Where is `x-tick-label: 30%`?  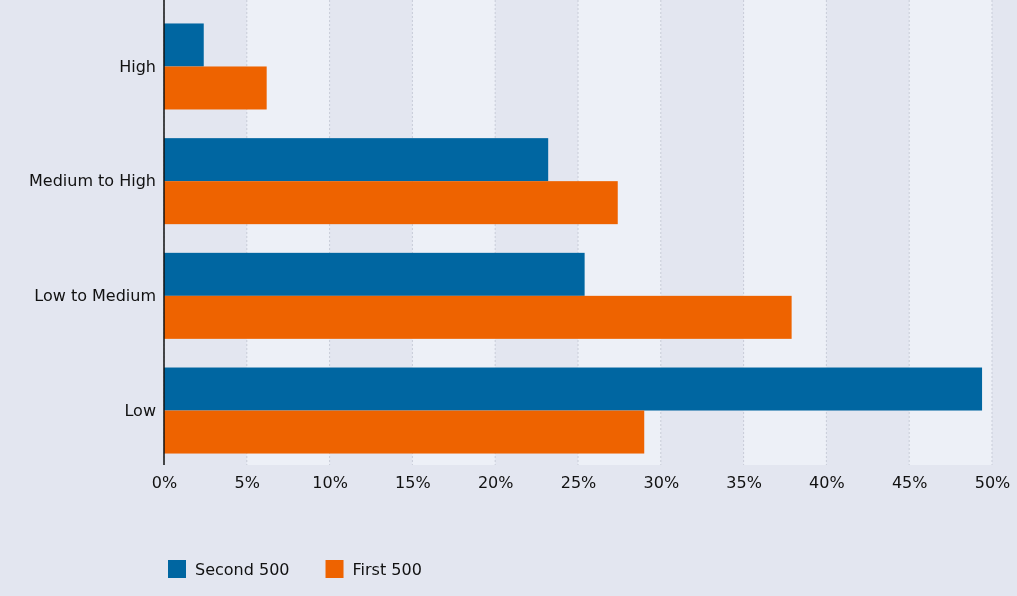
x-tick-label: 30% is located at coordinates (661, 483).